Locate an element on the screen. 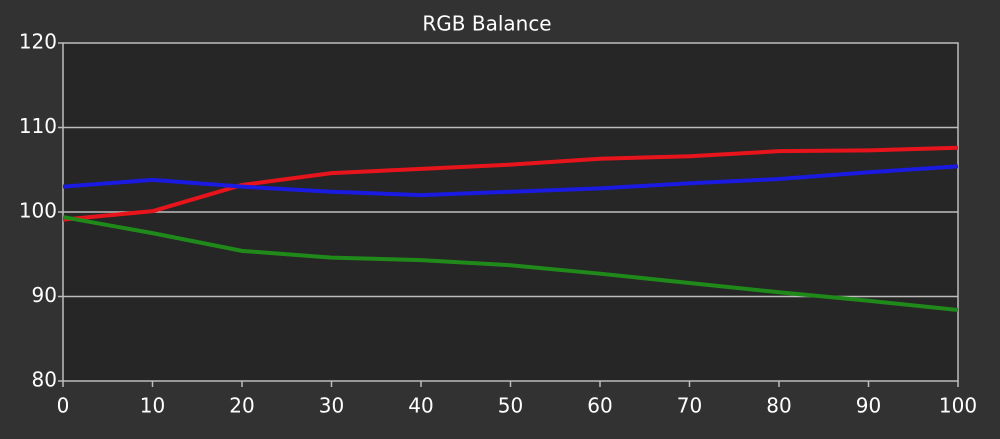  y-tick-label: 90 is located at coordinates (44, 295).